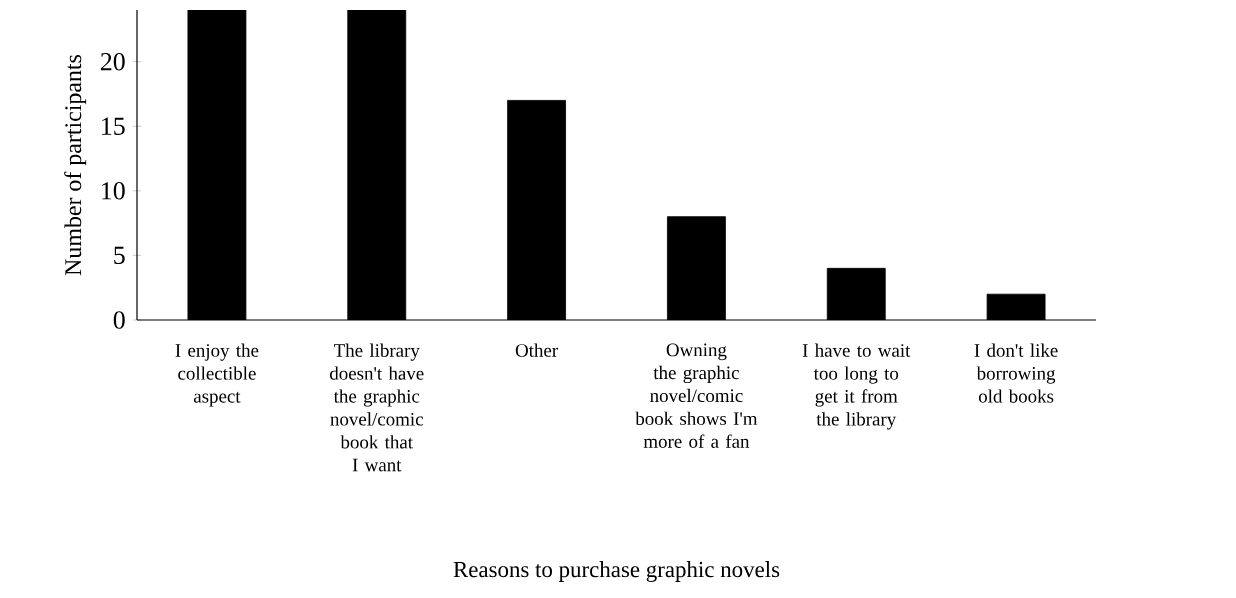 The height and width of the screenshot is (598, 1236). Describe the element at coordinates (377, 407) in the screenshot. I see `x-tick-label: The library doesn't have the graphic novel/comic book that I want` at that location.